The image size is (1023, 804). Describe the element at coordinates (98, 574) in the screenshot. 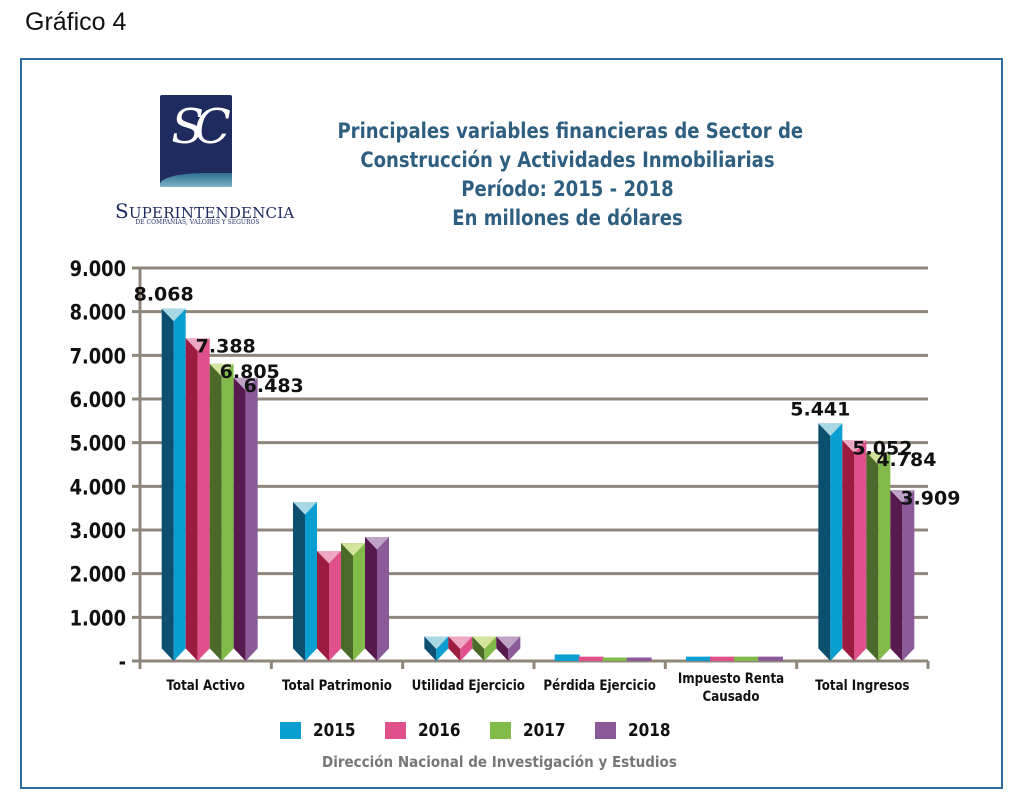

I see `y-tick-label: 2.000` at that location.